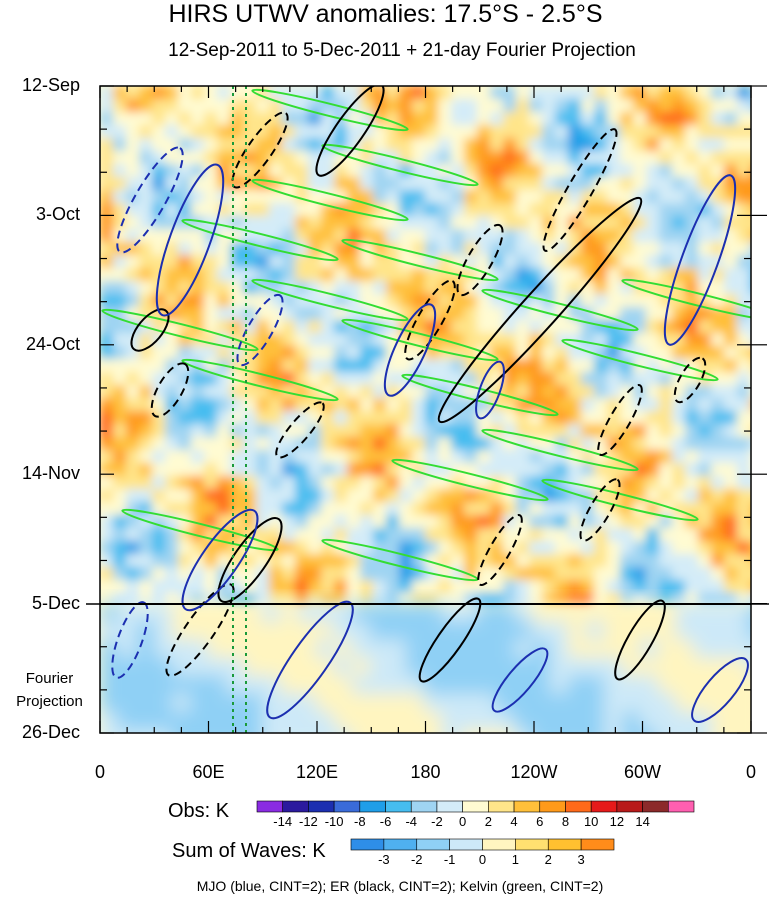 Image resolution: width=771 pixels, height=899 pixels. What do you see at coordinates (565, 821) in the screenshot?
I see `obs-colorbar-tick: 8` at bounding box center [565, 821].